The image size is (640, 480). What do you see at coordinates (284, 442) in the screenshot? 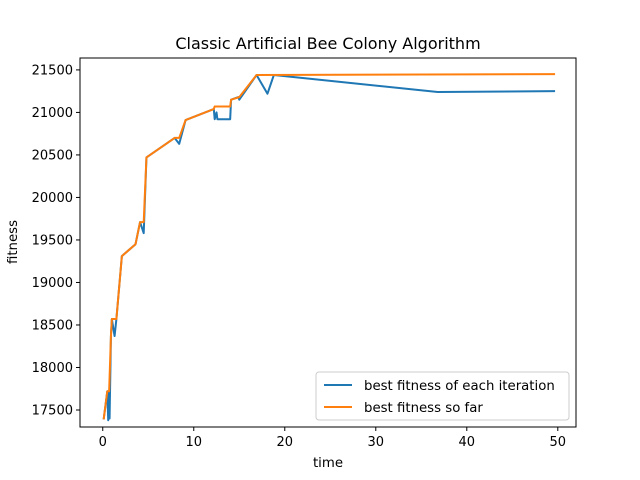
I see `x-tick-label: 20` at bounding box center [284, 442].